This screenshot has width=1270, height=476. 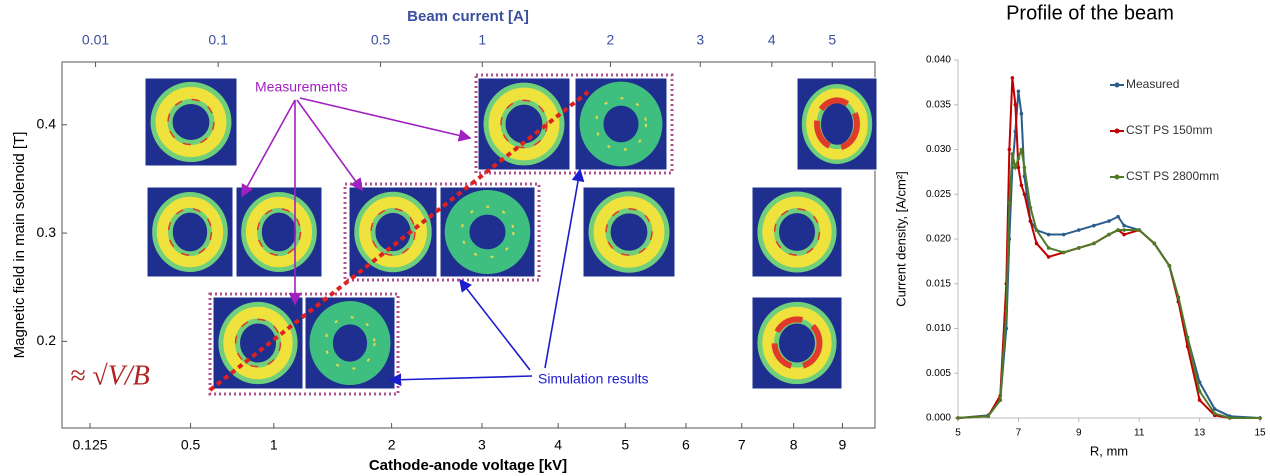 What do you see at coordinates (381, 40) in the screenshot?
I see `x2-tick-label: 0.5` at bounding box center [381, 40].